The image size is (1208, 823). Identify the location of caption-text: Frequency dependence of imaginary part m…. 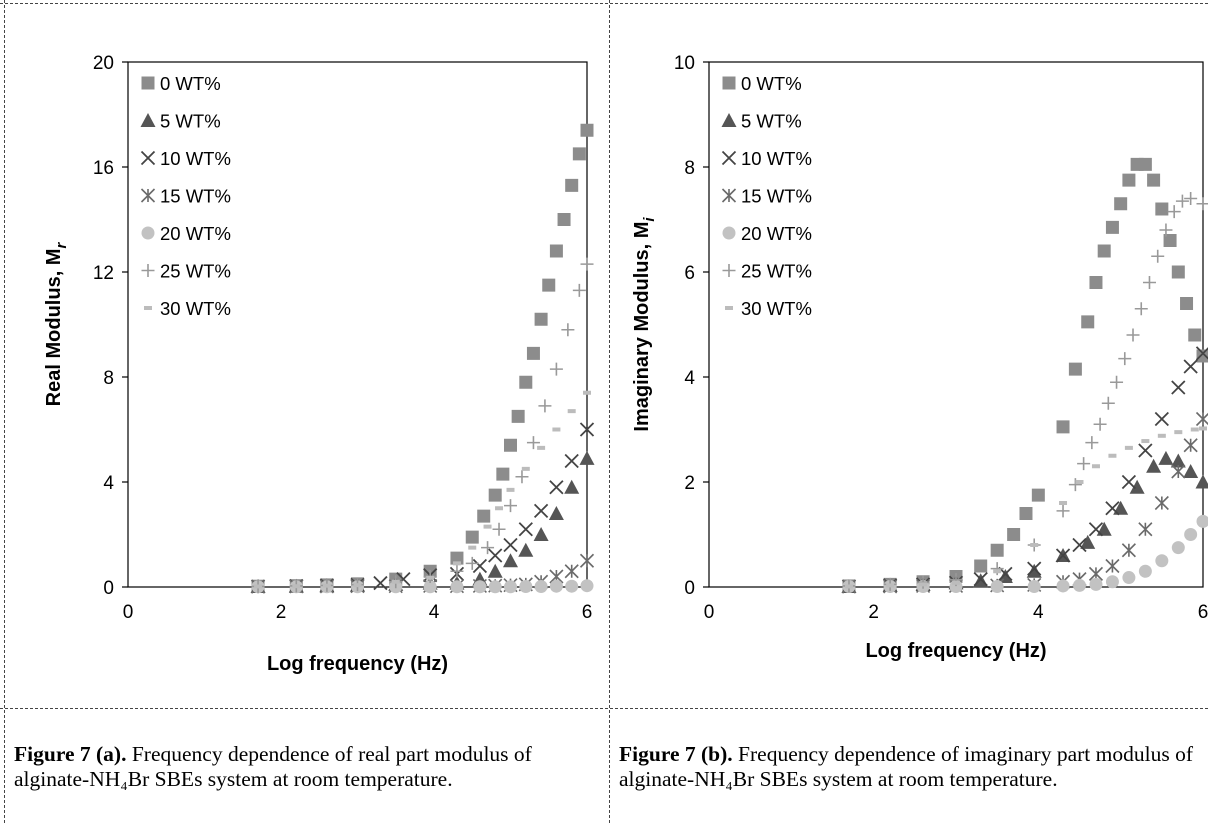
(906, 766).